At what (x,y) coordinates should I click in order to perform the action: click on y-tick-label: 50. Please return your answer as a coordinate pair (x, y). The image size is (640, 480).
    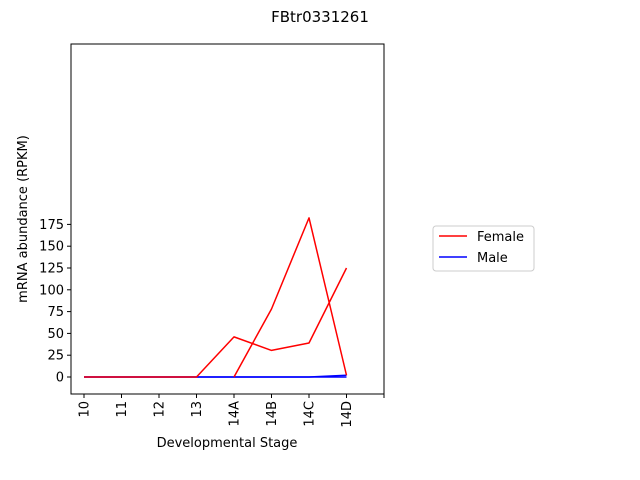
    Looking at the image, I should click on (55, 334).